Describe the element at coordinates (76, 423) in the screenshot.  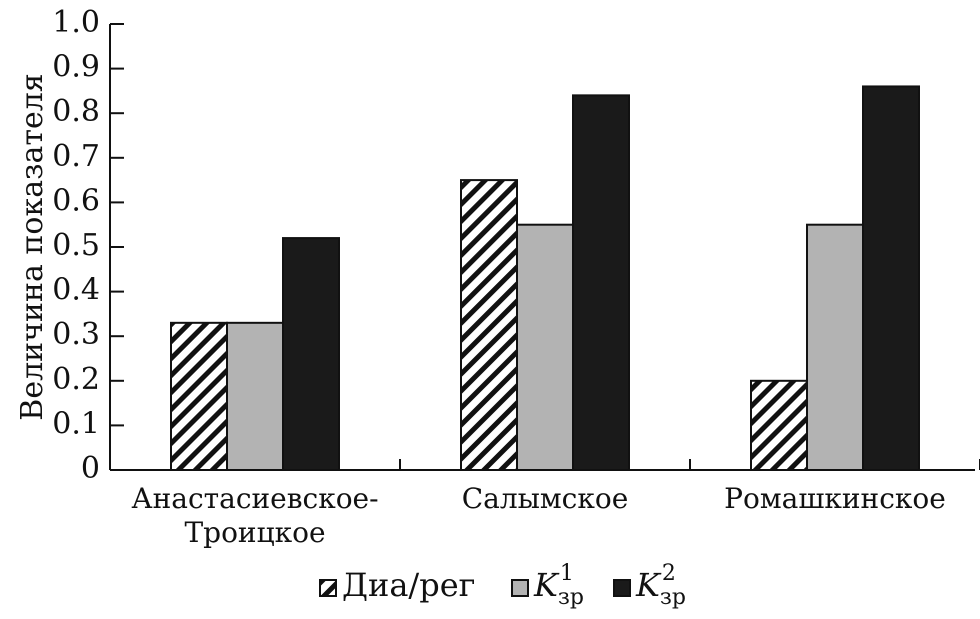
I see `y-tick-label: 0.1` at that location.